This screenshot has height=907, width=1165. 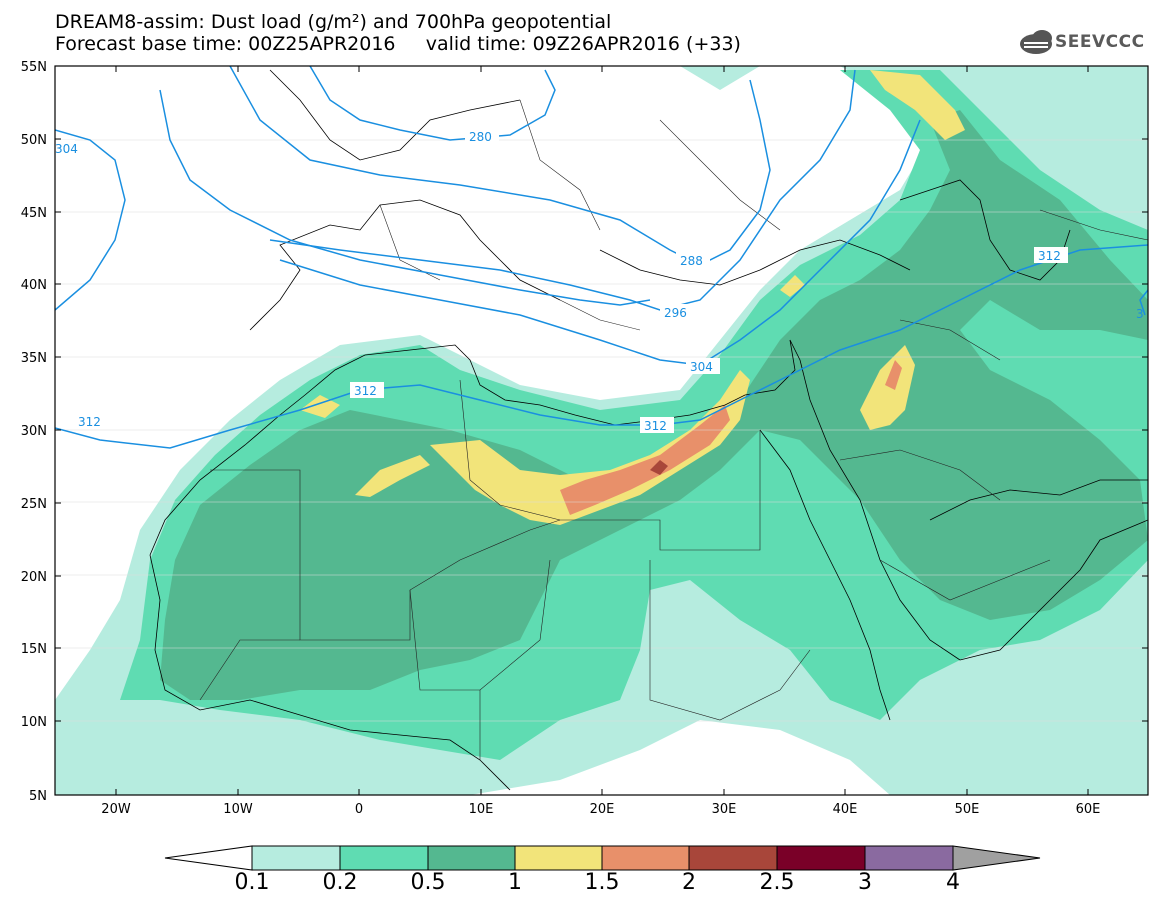 I want to click on contour-label-312-d: 312, so click(x=1049, y=256).